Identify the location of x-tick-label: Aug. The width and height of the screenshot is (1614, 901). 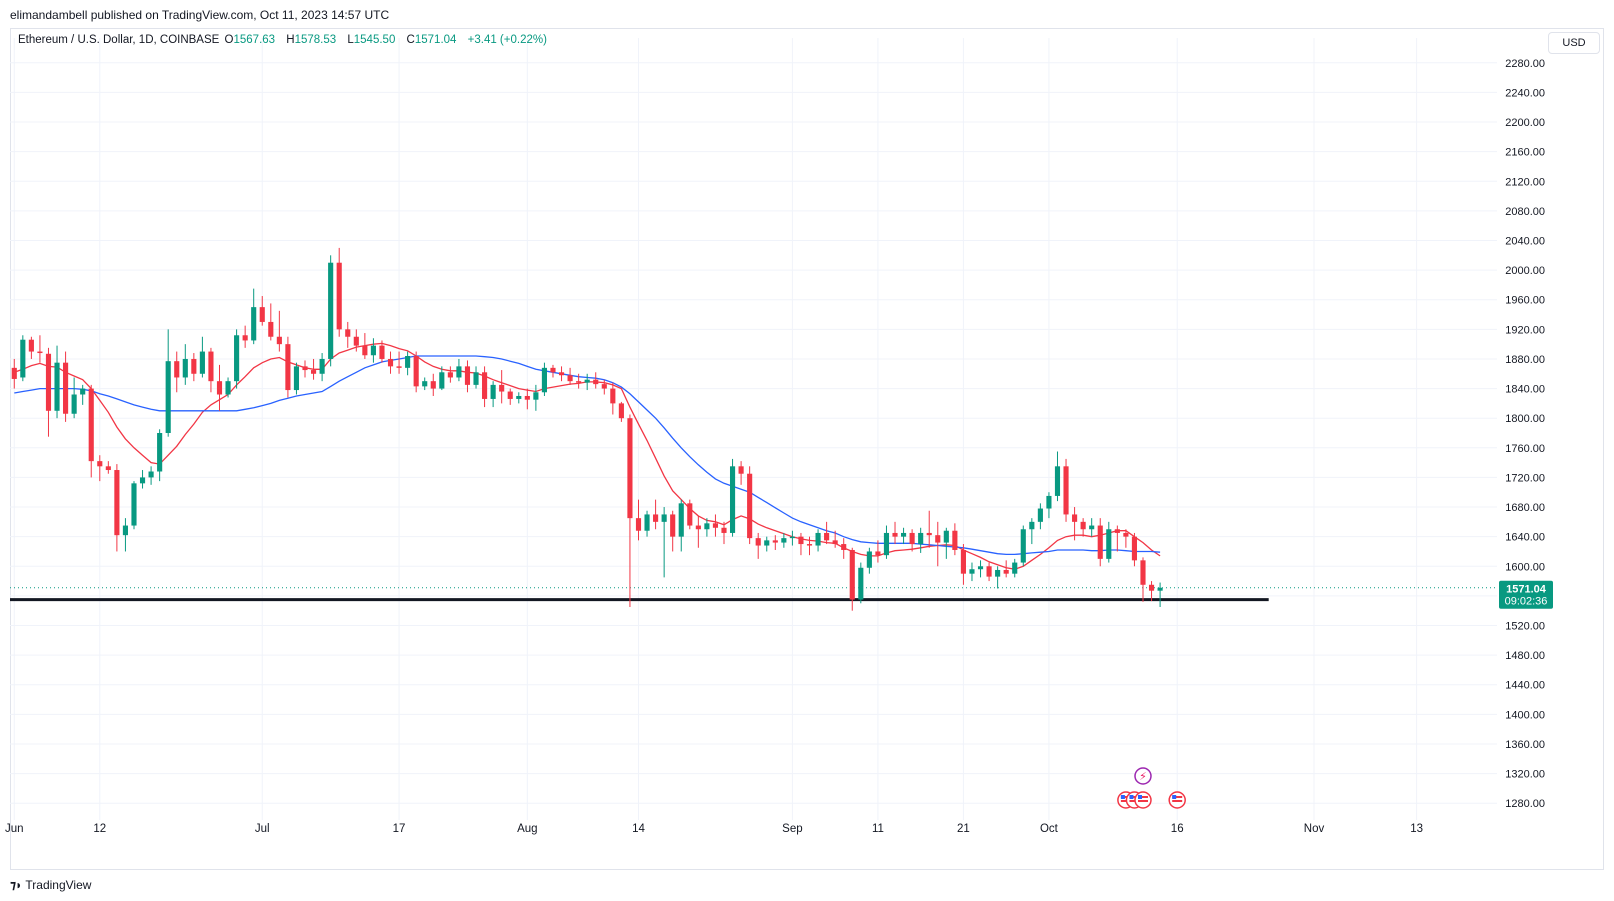
(527, 829).